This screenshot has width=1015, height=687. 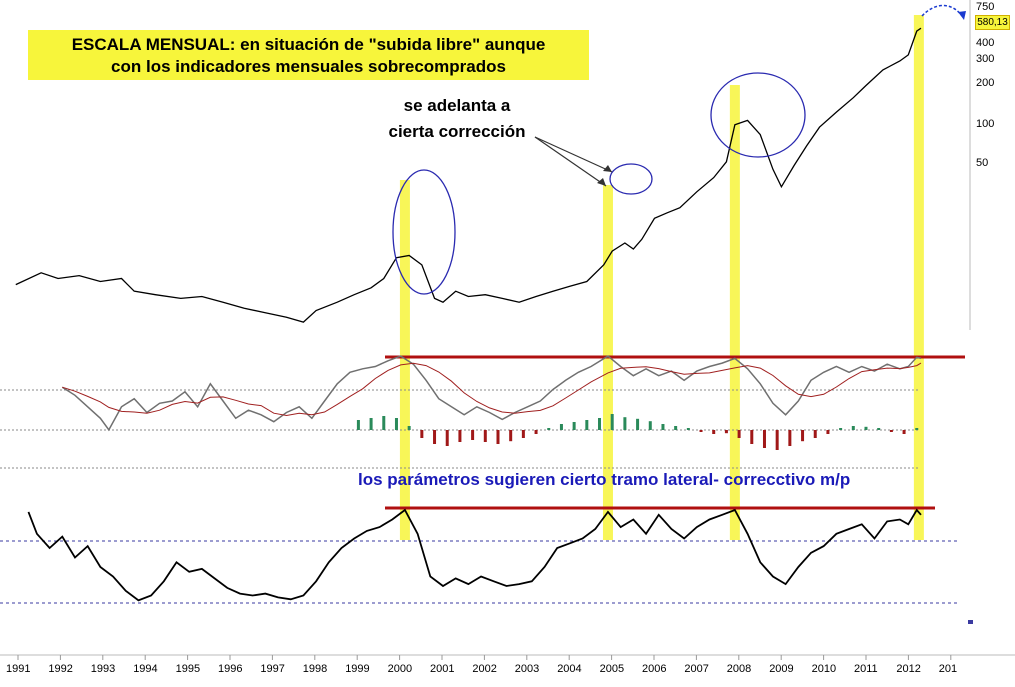 I want to click on signal-line, so click(x=492, y=389).